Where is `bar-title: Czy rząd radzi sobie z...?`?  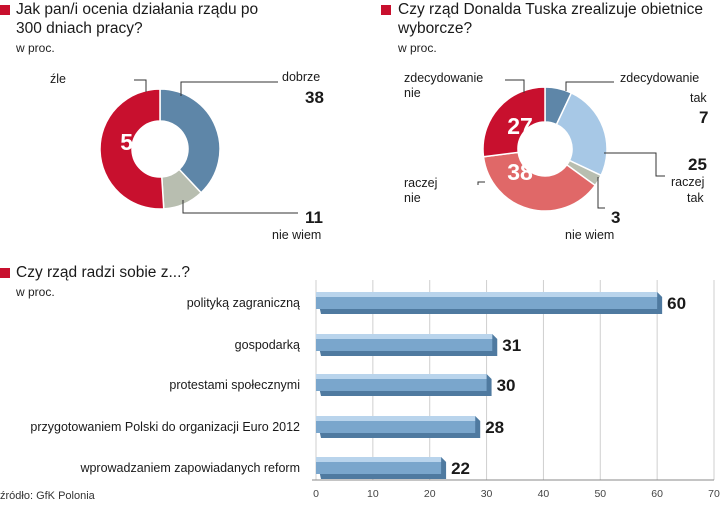 bar-title: Czy rząd radzi sobie z...? is located at coordinates (103, 272).